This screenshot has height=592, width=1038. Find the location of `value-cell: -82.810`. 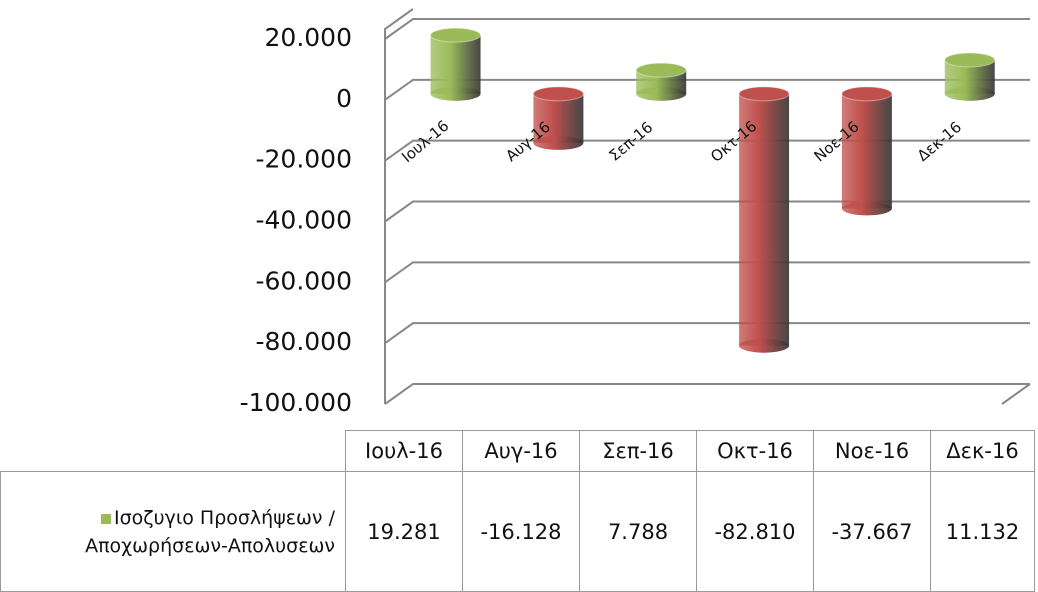

value-cell: -82.810 is located at coordinates (755, 531).